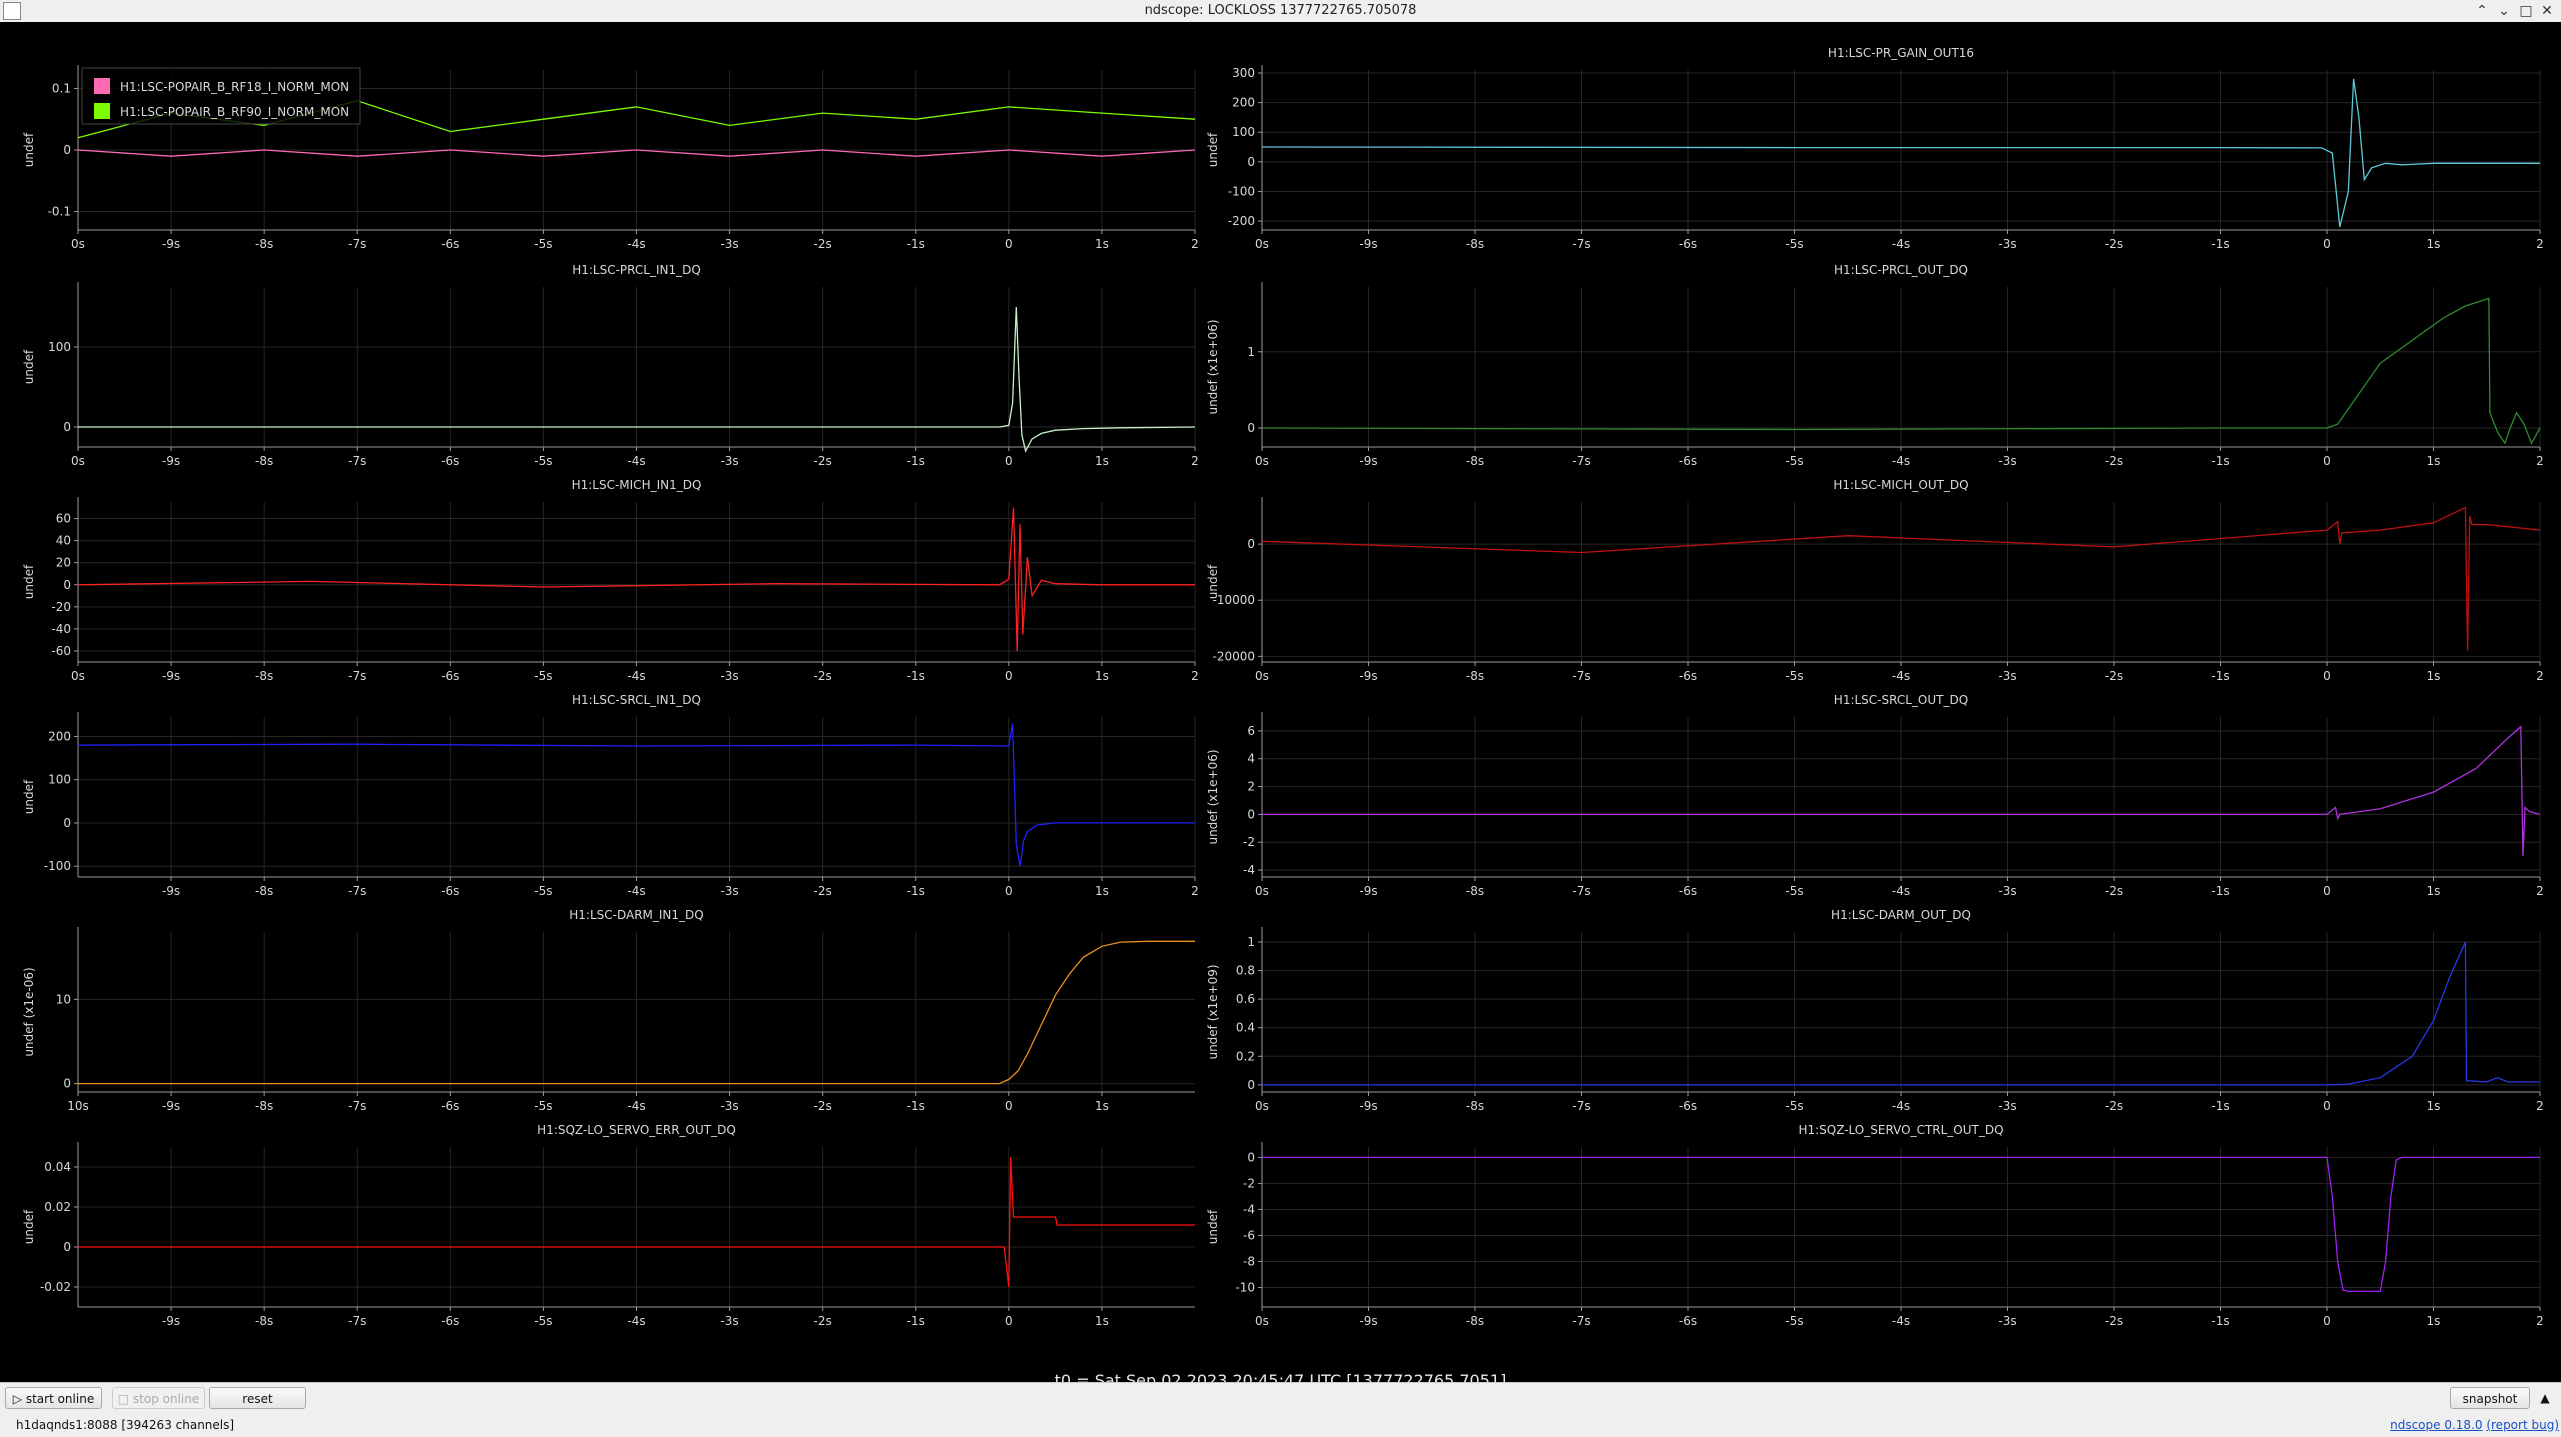  What do you see at coordinates (2482, 11) in the screenshot?
I see `minimize-icon: ⌃` at bounding box center [2482, 11].